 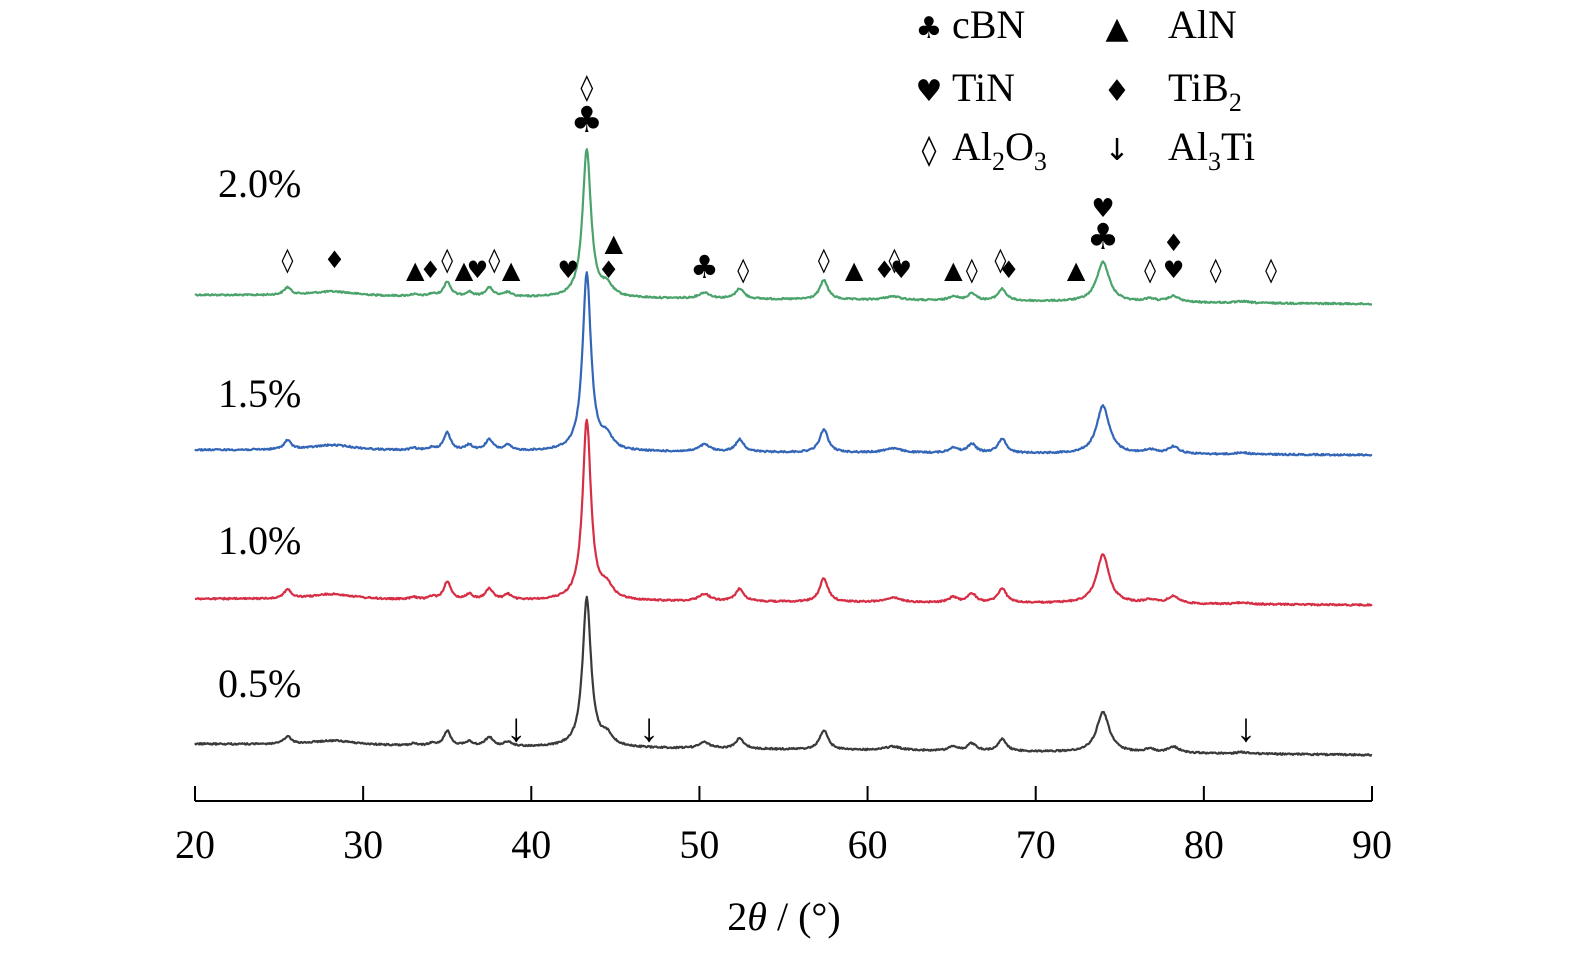 I want to click on legend-label-0: cBN, so click(x=988, y=24).